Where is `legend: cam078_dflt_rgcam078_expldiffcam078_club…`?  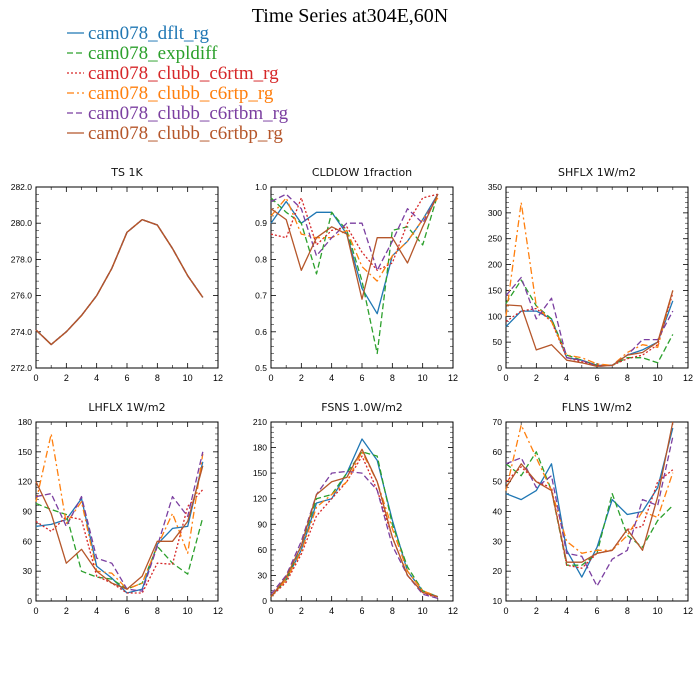
legend: cam078_dflt_rgcam078_expldiffcam078_club… is located at coordinates (178, 83).